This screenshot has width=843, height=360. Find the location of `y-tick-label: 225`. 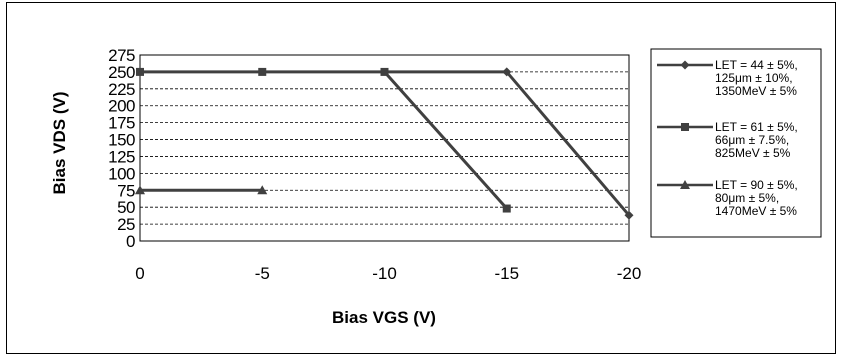

y-tick-label: 225 is located at coordinates (121, 89).